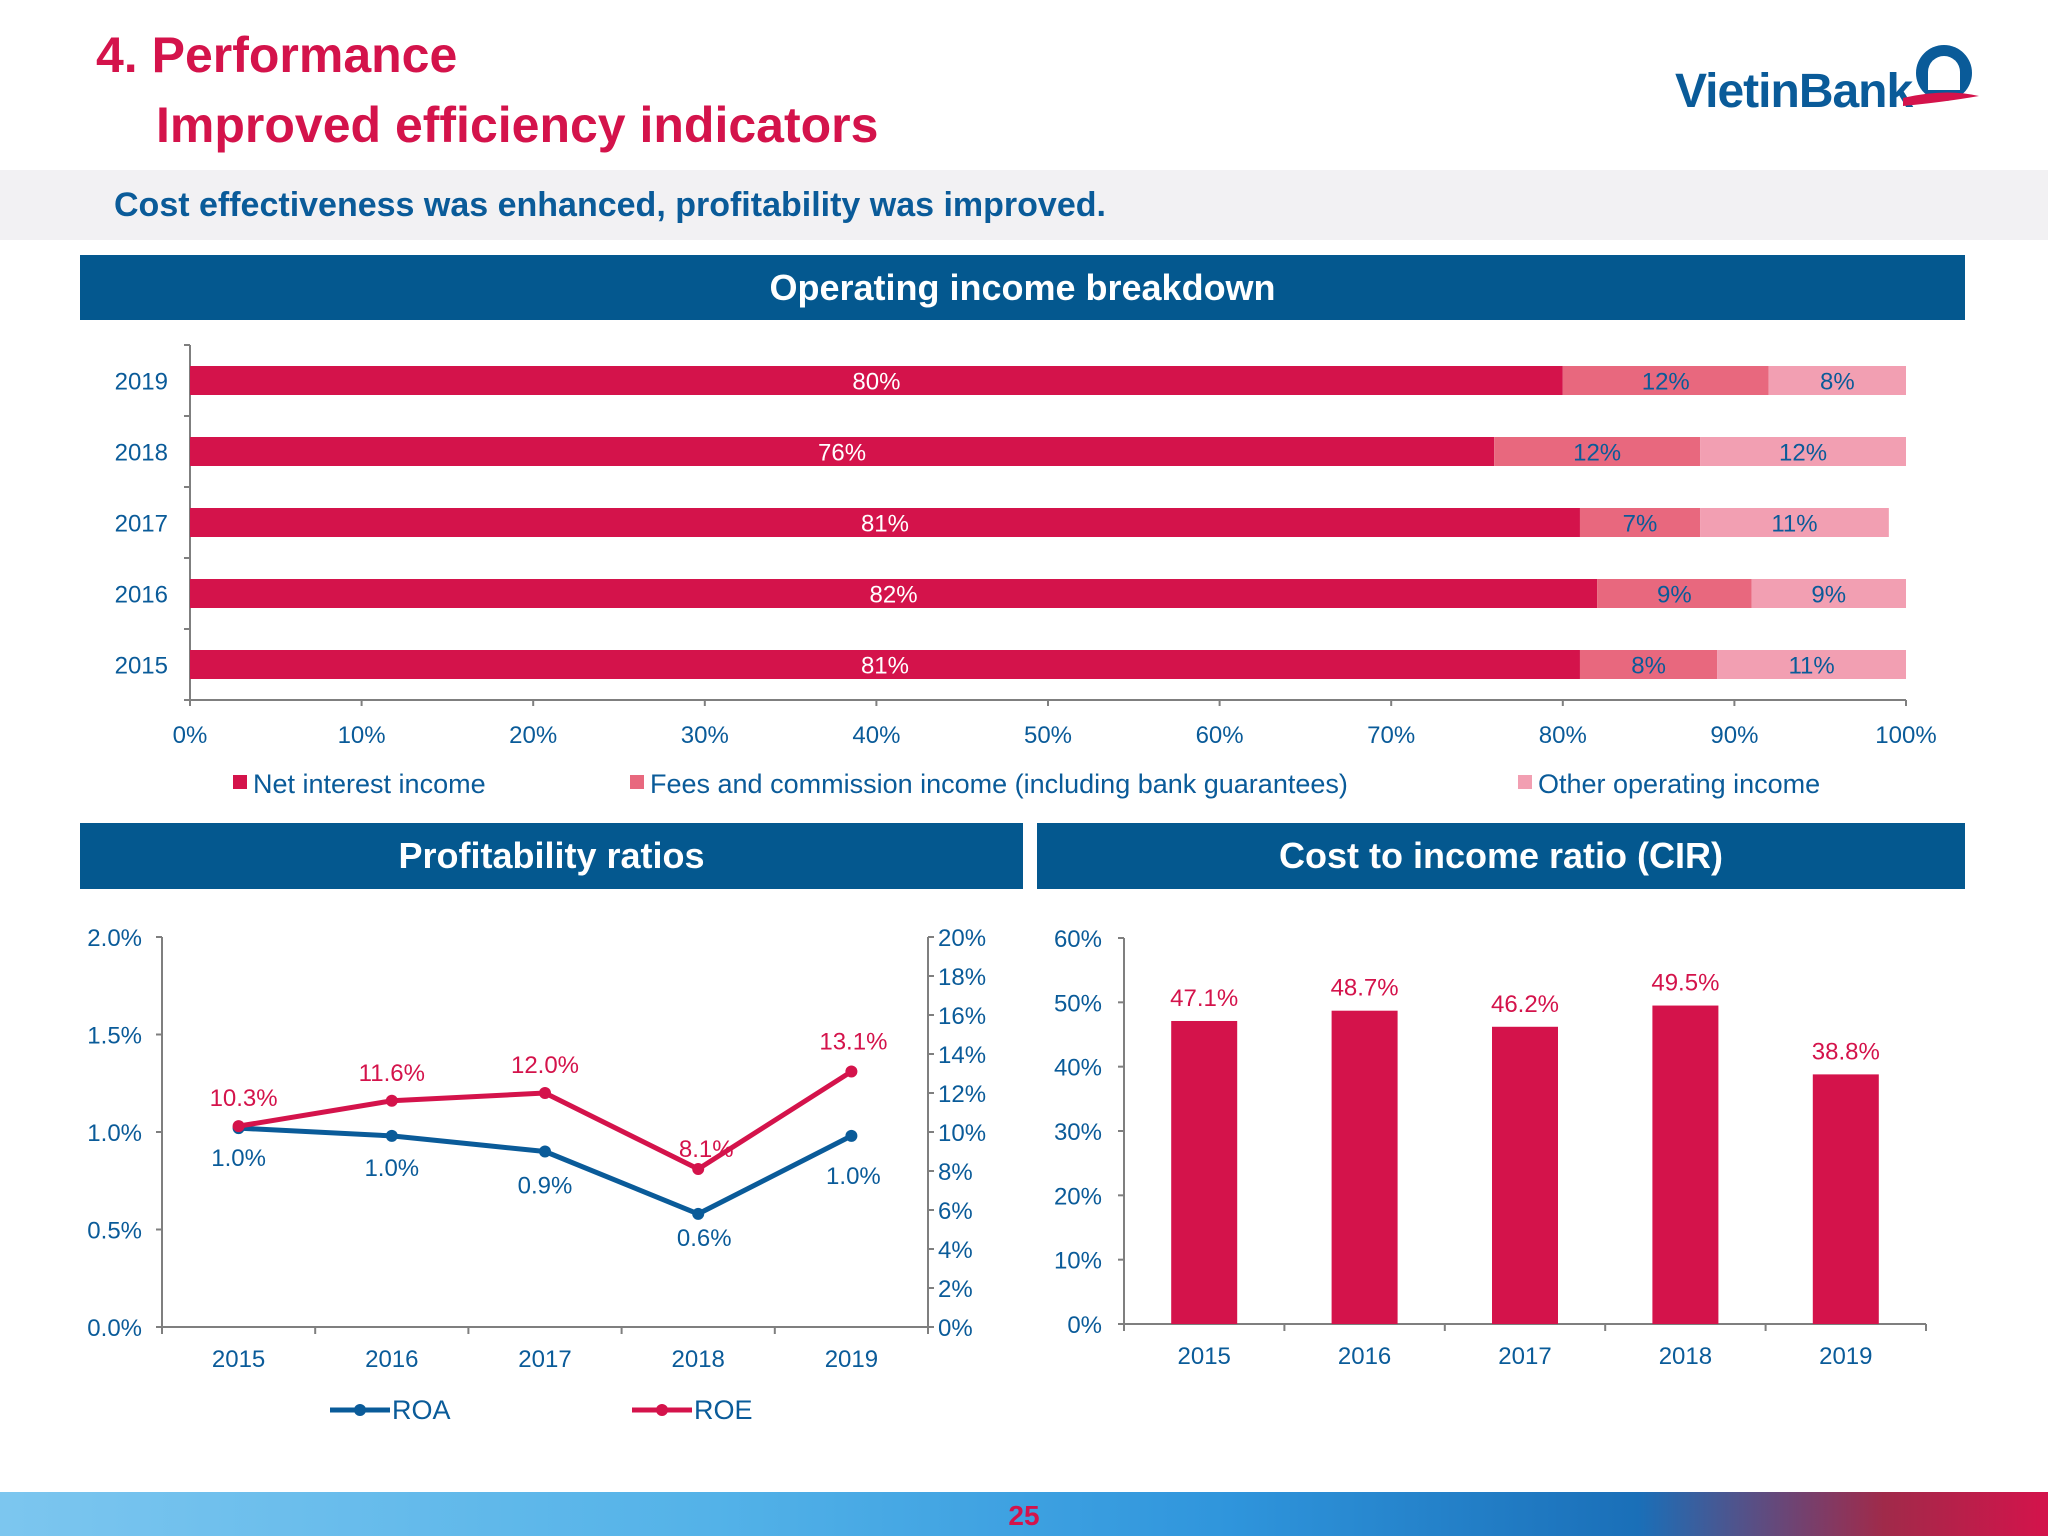 The image size is (2048, 1536). What do you see at coordinates (962, 1016) in the screenshot?
I see `prof-right-tick-label: 16%` at bounding box center [962, 1016].